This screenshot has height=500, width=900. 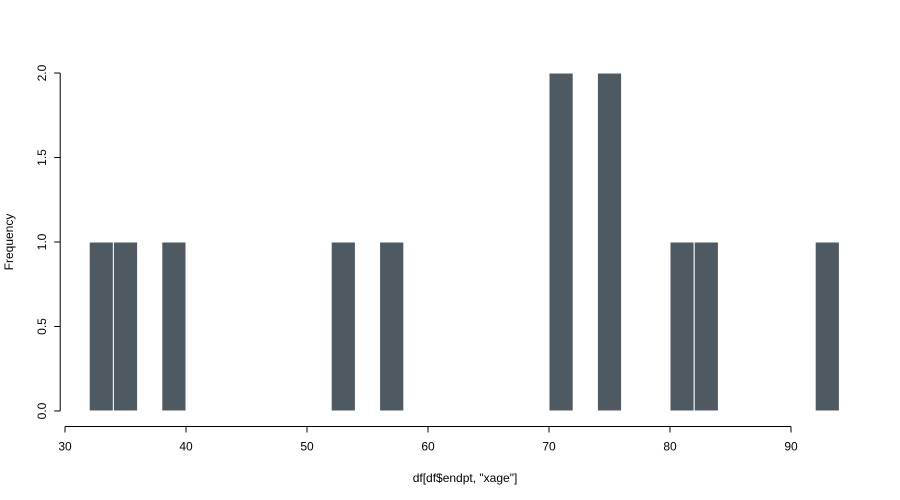 I want to click on x-tick-label: 80, so click(x=670, y=447).